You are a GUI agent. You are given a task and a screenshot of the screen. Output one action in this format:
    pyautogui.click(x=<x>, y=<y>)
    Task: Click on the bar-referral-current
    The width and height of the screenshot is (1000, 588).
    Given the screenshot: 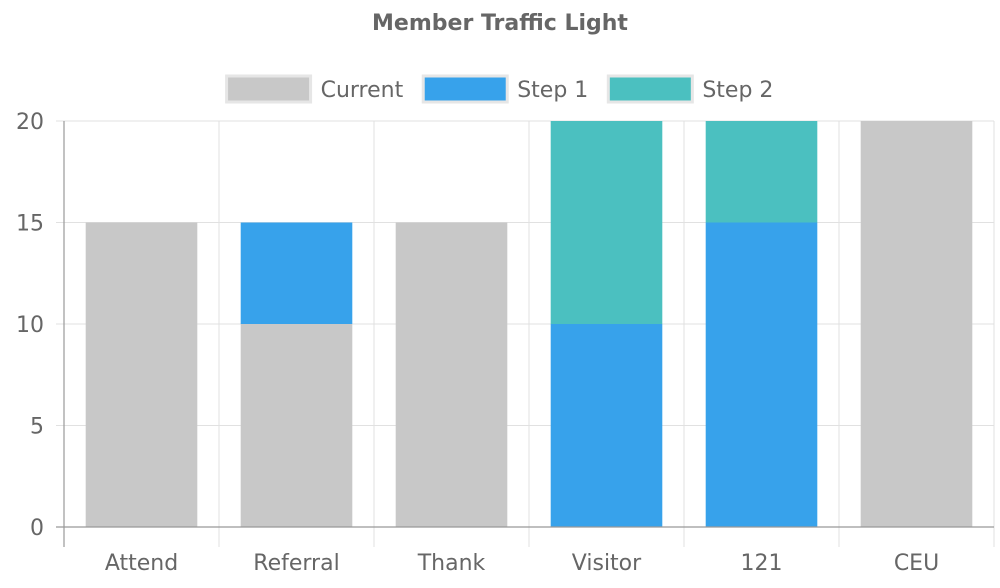 What is the action you would take?
    pyautogui.click(x=296, y=425)
    